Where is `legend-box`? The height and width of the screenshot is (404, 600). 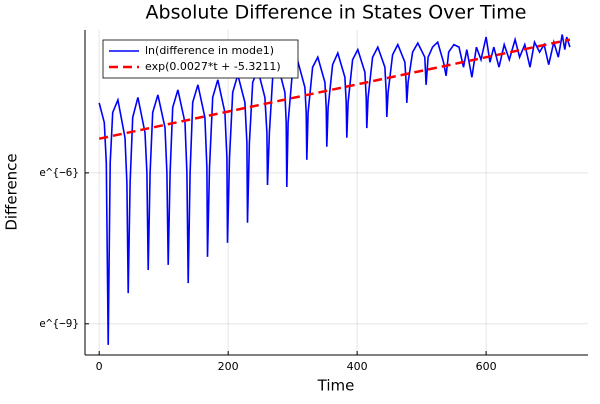 legend-box is located at coordinates (200, 59).